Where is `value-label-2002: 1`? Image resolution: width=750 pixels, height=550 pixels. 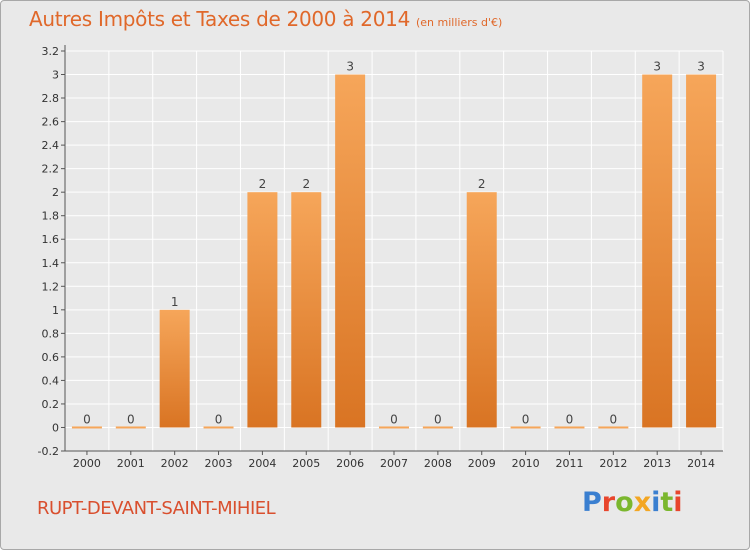 value-label-2002: 1 is located at coordinates (175, 302).